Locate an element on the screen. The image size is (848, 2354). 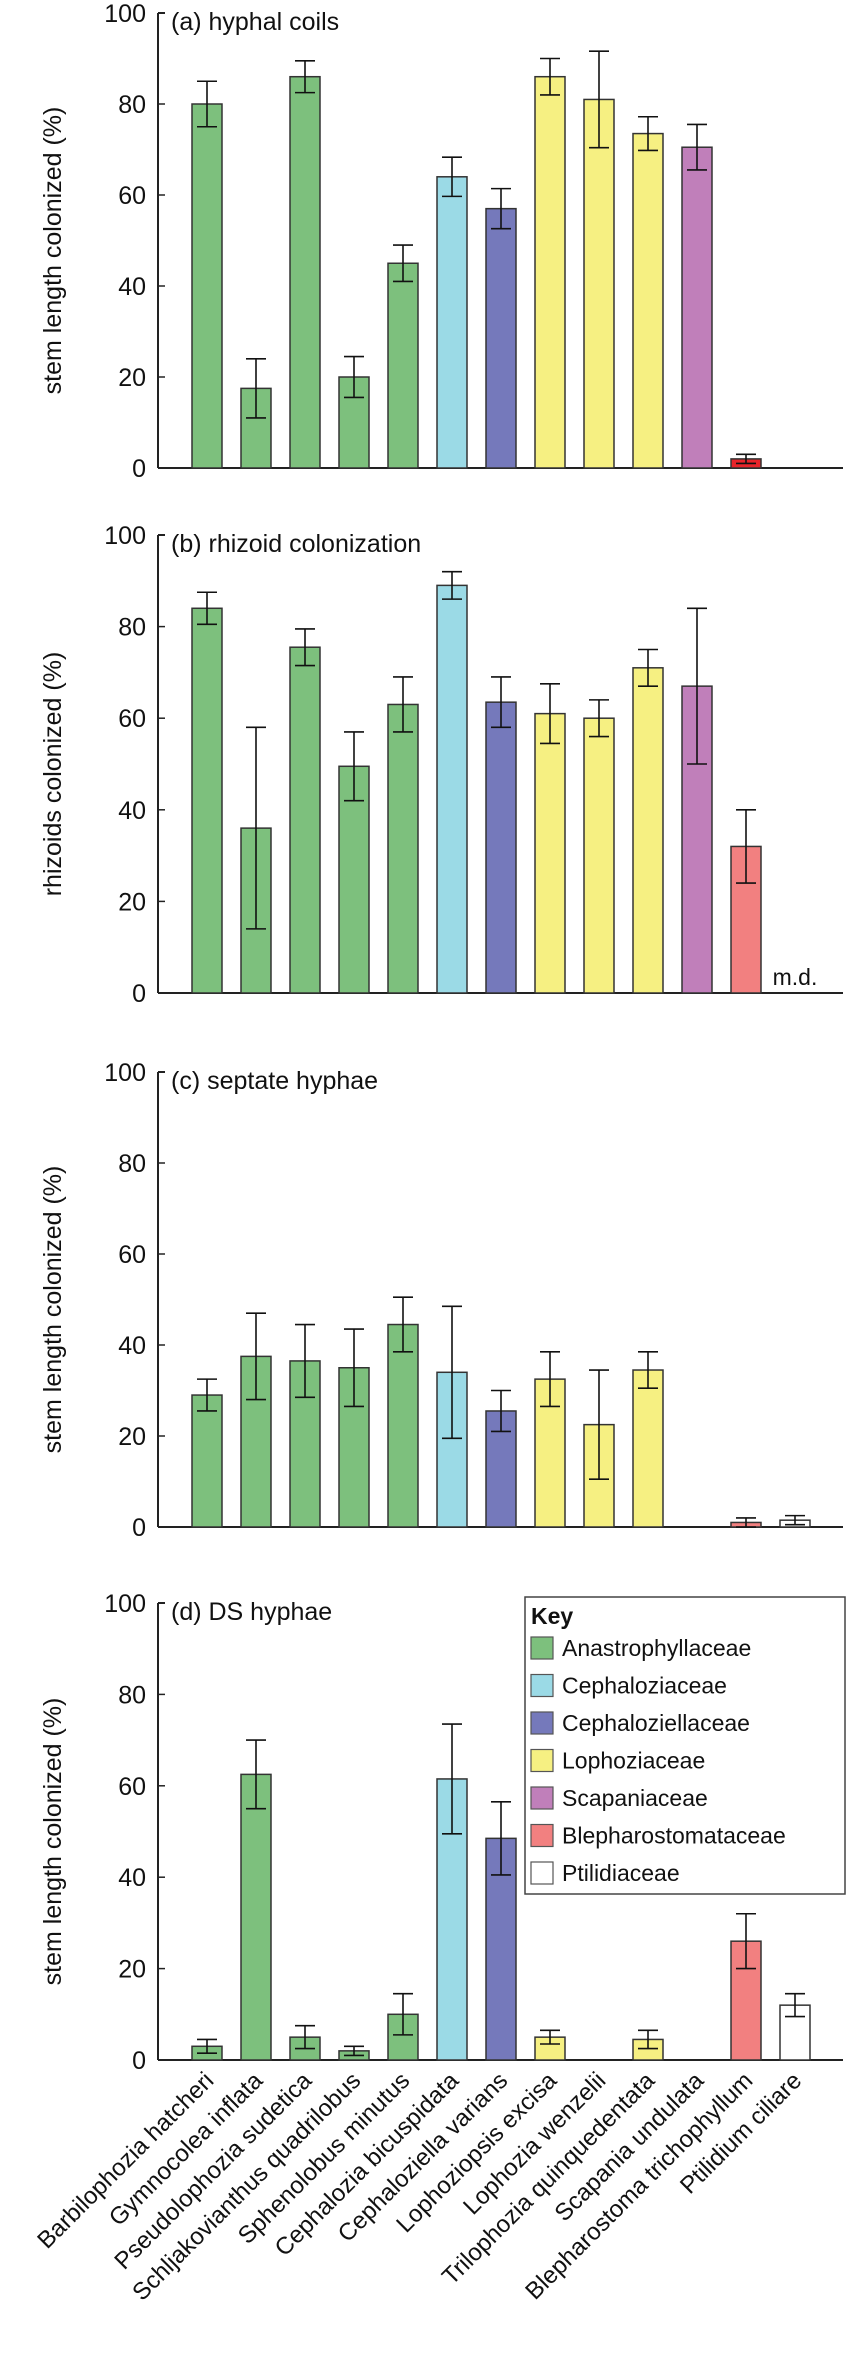
panel-b-y-tick-label: 20 is located at coordinates (132, 902).